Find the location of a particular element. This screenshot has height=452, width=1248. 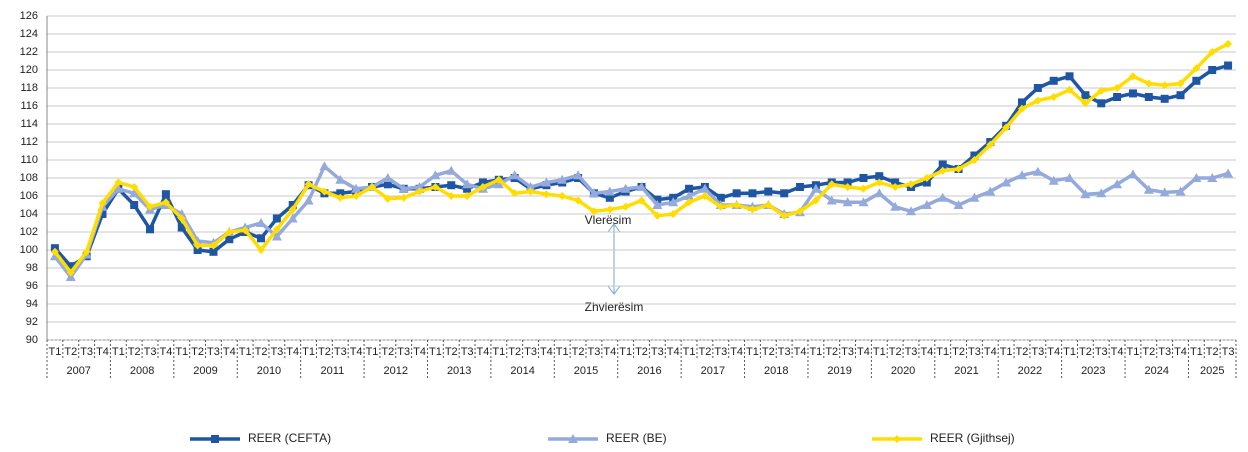

y-tick-label: 106 is located at coordinates (29, 196).